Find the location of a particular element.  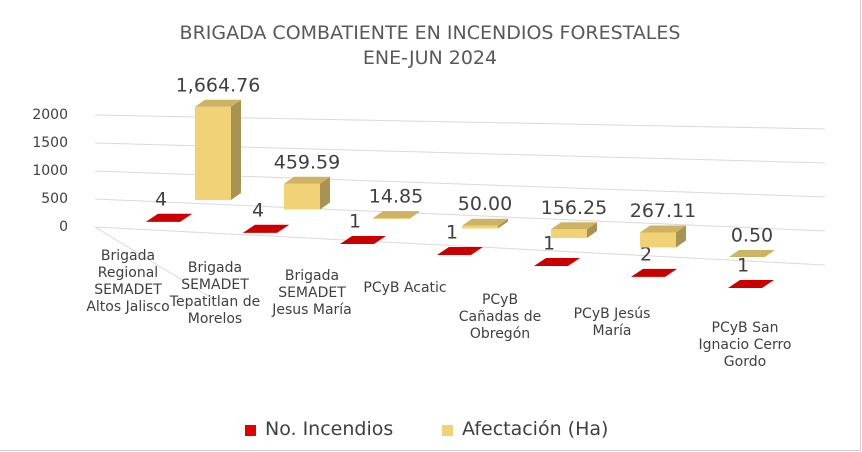

data-label: 1,664.76 is located at coordinates (218, 85).